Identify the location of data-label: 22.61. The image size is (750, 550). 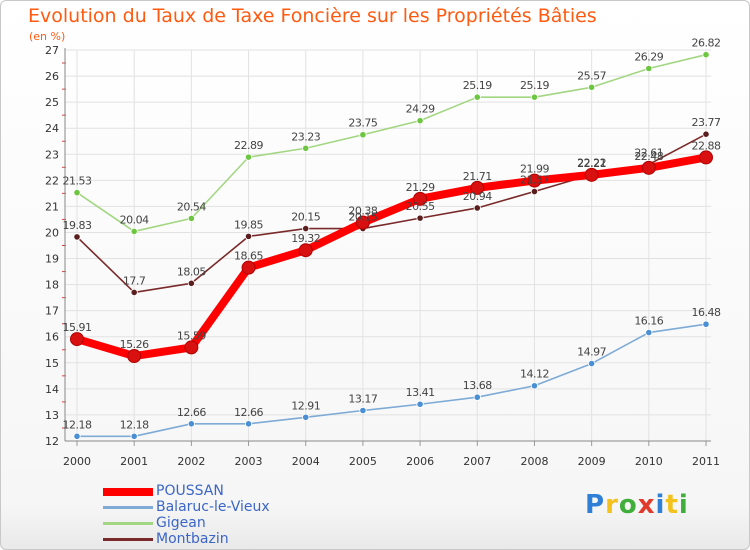
(648, 152).